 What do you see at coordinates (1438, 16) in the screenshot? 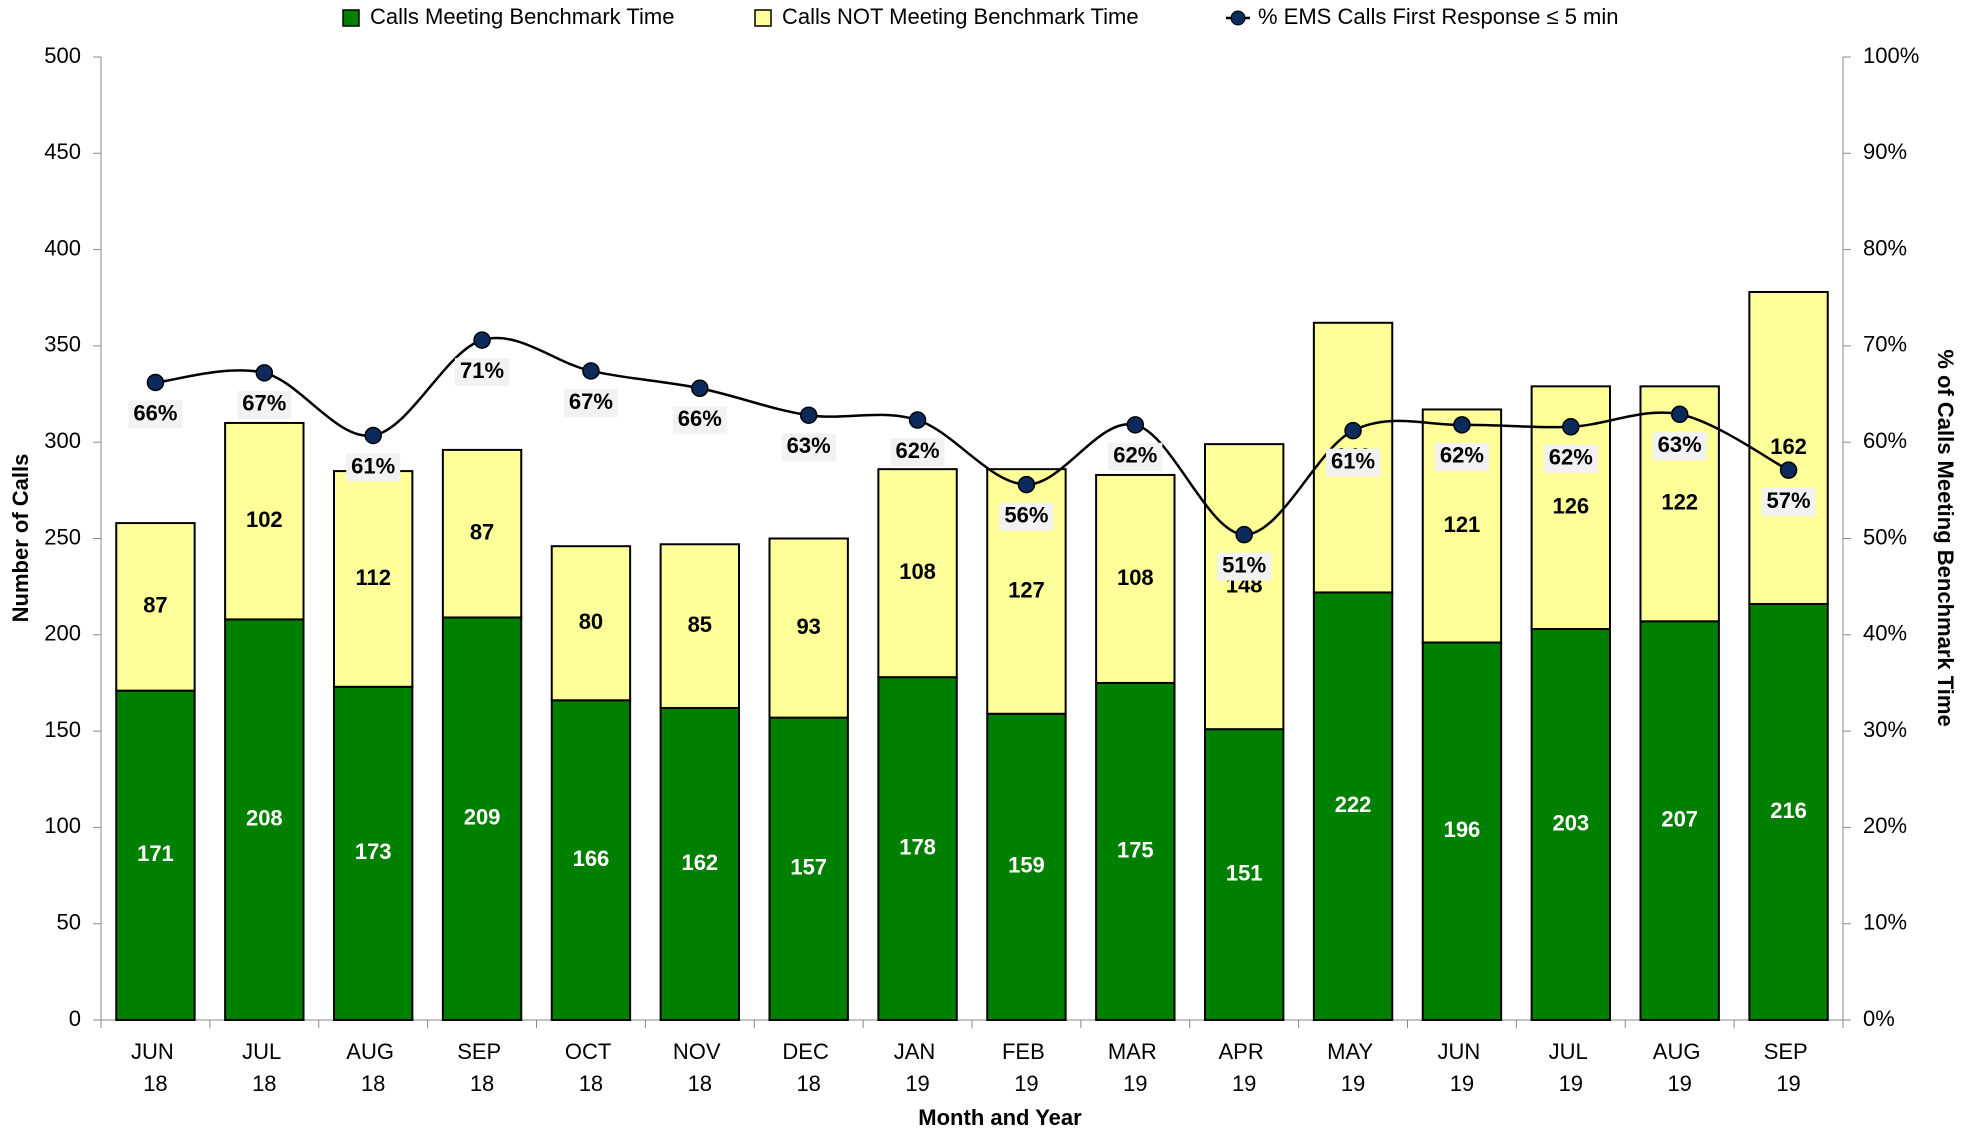
I see `legend-label: % EMS Calls First Response ≤ 5 min` at bounding box center [1438, 16].